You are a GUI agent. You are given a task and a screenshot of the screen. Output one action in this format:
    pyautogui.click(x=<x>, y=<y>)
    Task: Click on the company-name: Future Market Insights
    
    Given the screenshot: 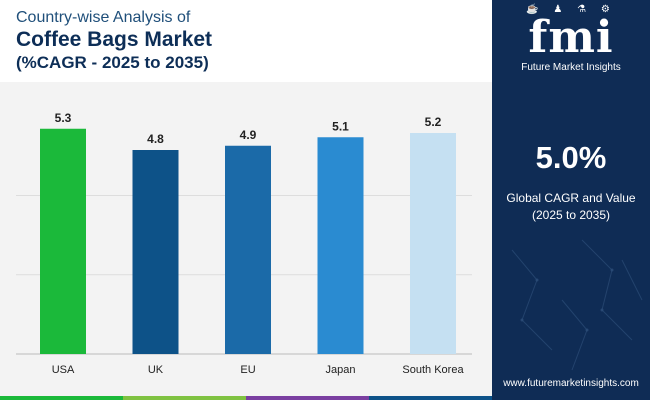 What is the action you would take?
    pyautogui.click(x=571, y=67)
    